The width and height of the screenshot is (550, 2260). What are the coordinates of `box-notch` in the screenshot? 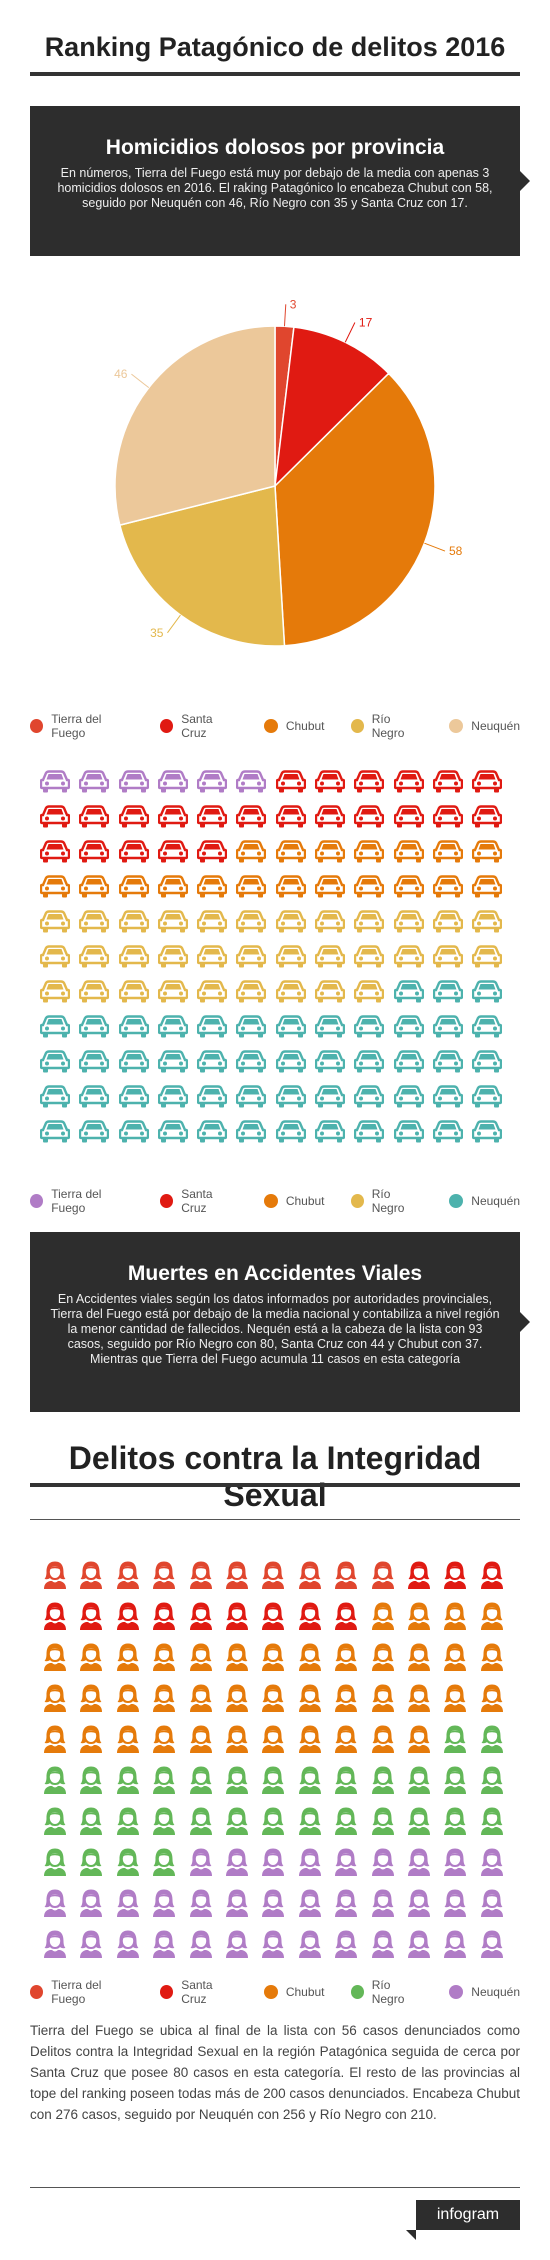 It's located at (525, 181).